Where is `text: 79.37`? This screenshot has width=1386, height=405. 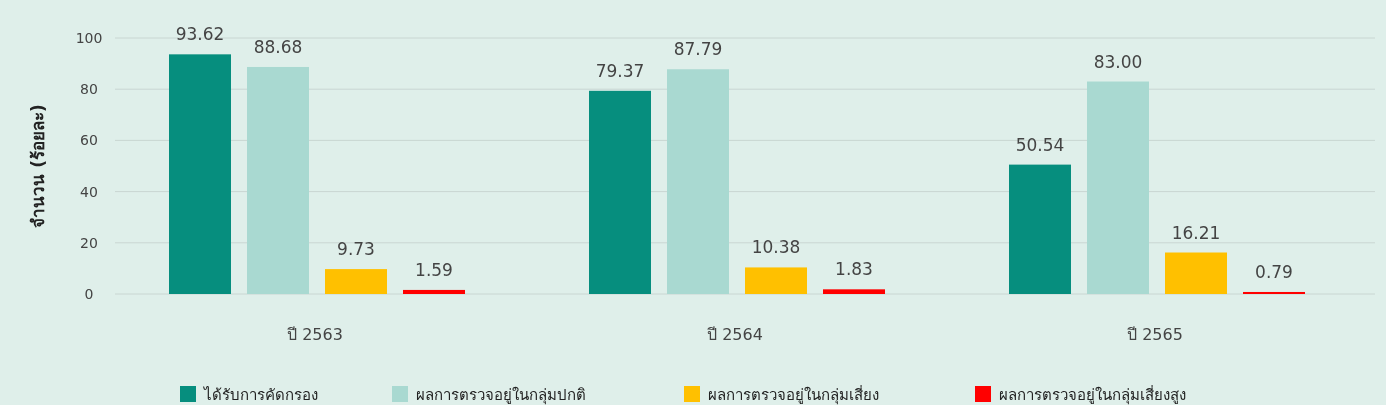 text: 79.37 is located at coordinates (620, 70).